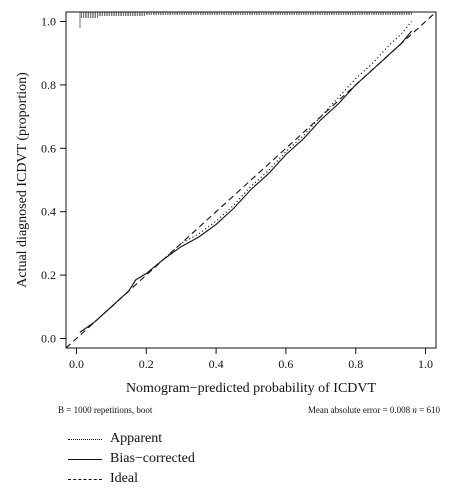 The width and height of the screenshot is (456, 500). I want to click on x-tick-label-0: 0.0, so click(76, 364).